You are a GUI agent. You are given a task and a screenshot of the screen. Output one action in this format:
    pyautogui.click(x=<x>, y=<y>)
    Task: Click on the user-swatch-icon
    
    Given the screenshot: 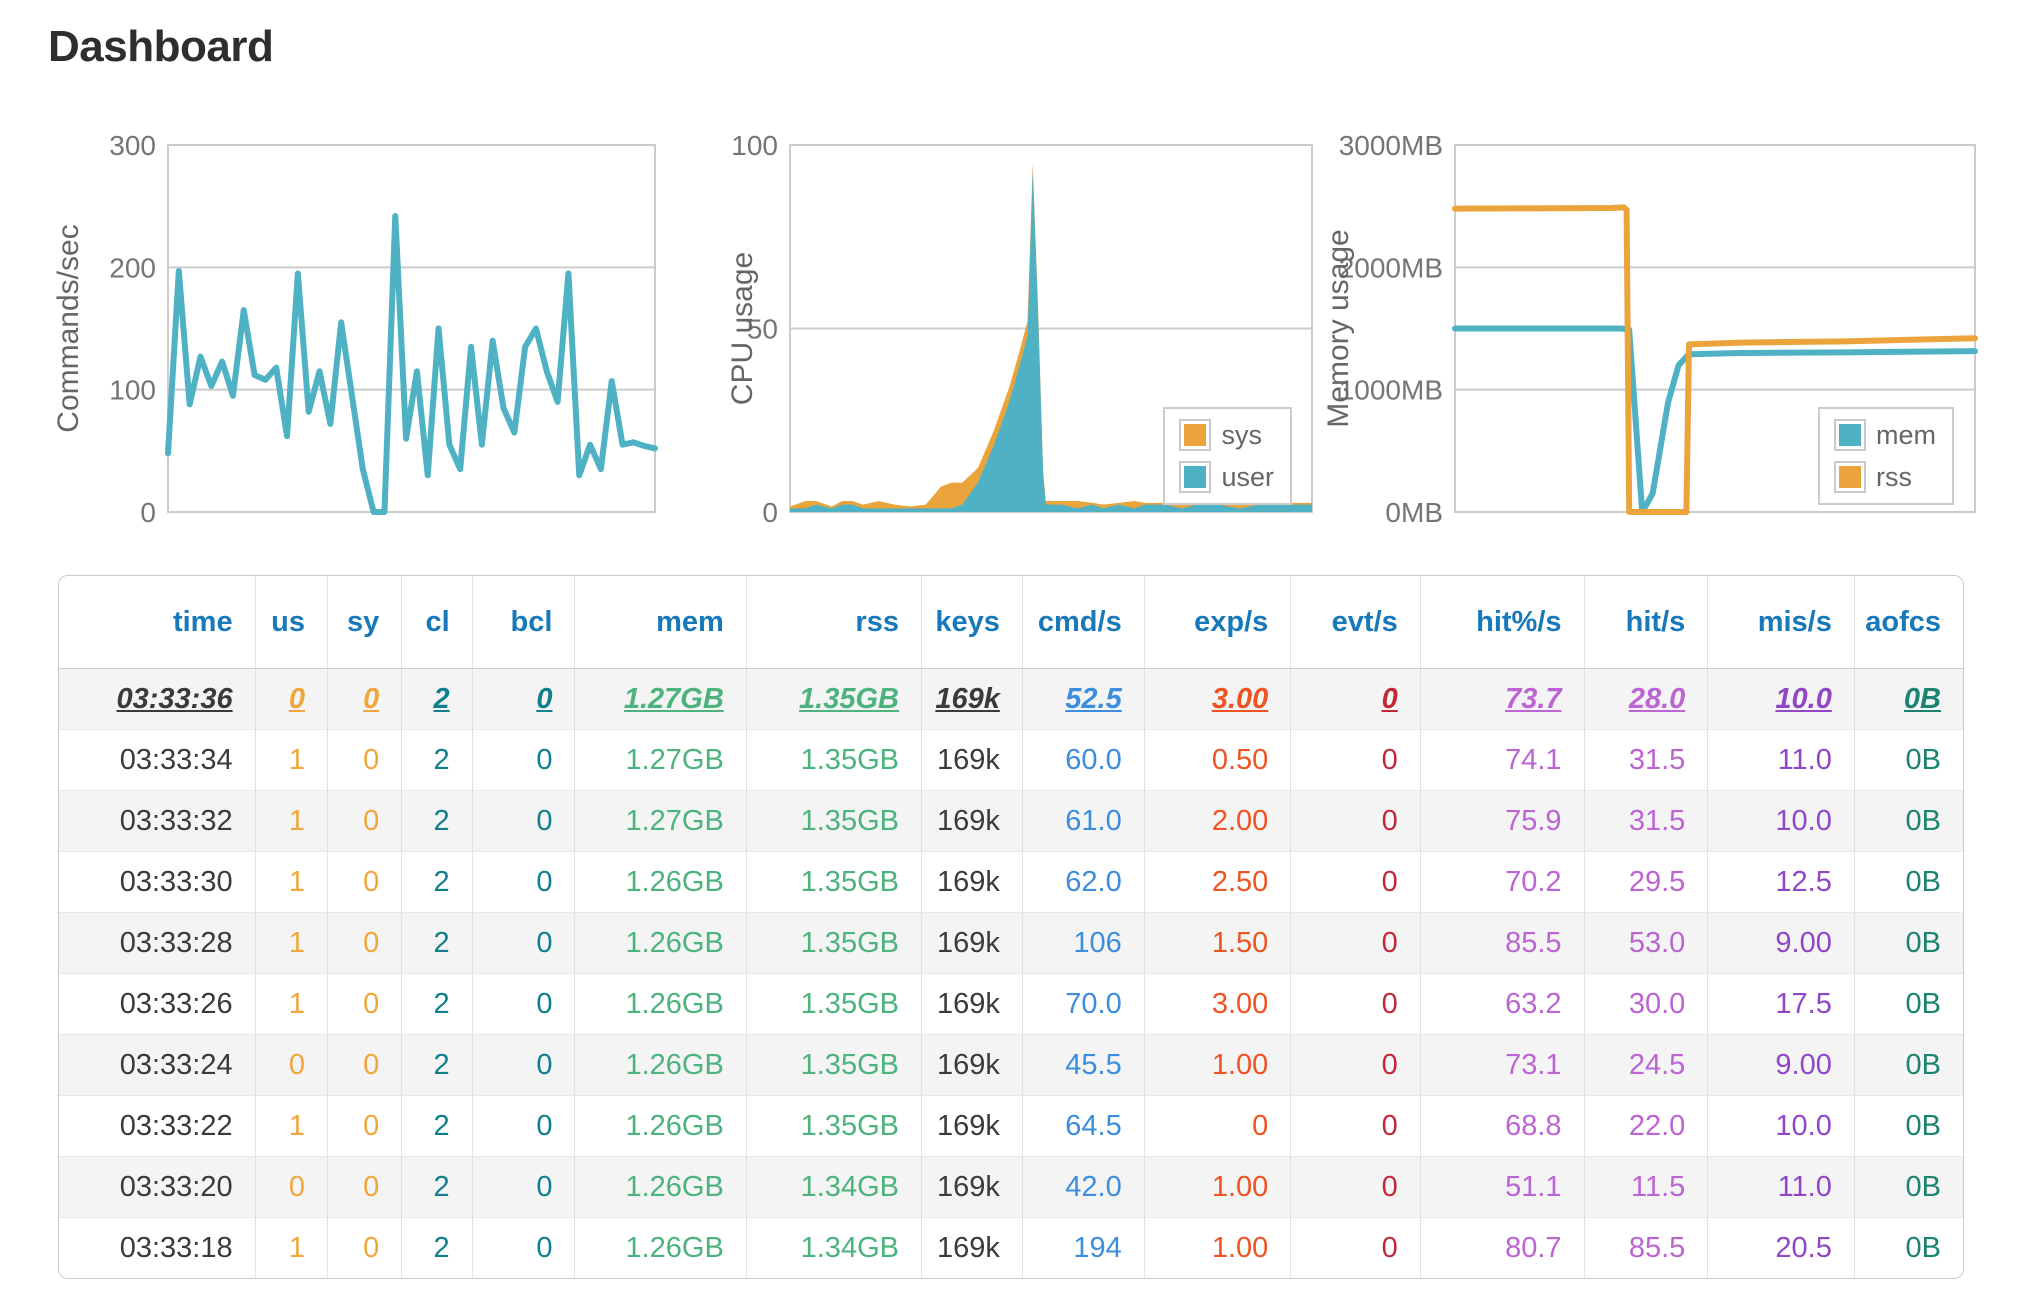 What is the action you would take?
    pyautogui.click(x=1195, y=477)
    